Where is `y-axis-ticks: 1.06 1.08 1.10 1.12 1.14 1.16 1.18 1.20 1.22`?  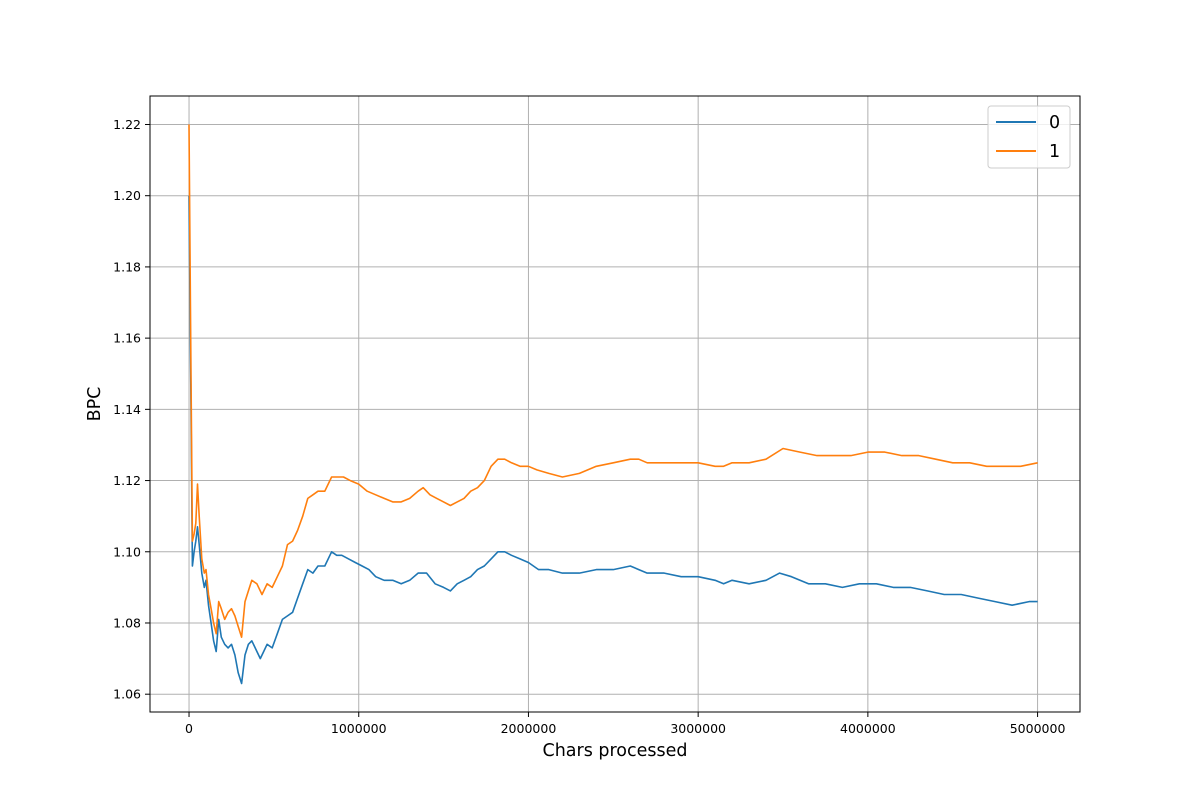
y-axis-ticks: 1.06 1.08 1.10 1.12 1.14 1.16 1.18 1.20 1.22 is located at coordinates (131, 409).